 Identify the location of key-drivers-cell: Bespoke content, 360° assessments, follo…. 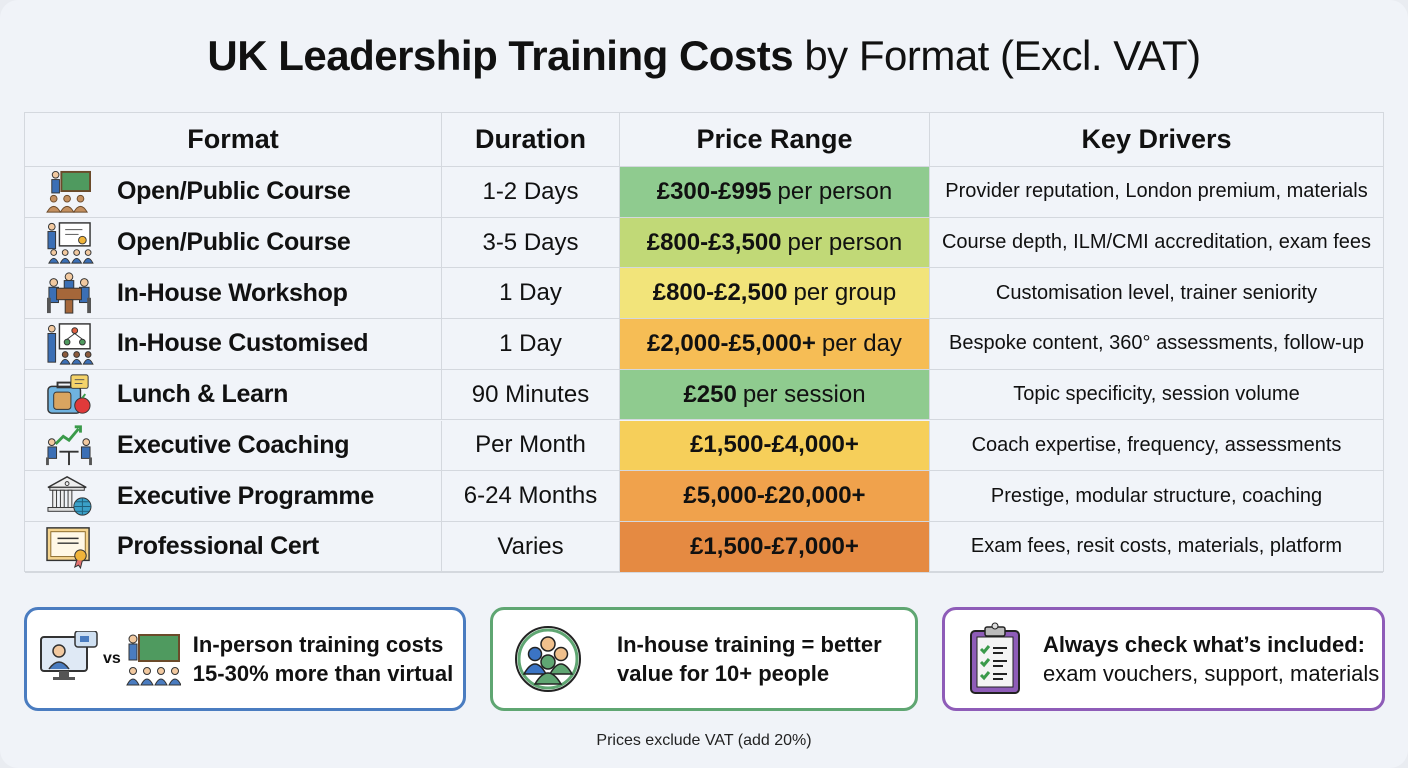
(1156, 344).